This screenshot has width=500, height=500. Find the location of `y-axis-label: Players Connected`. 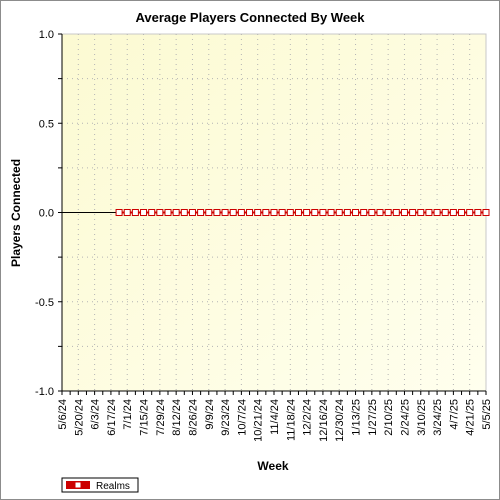

y-axis-label: Players Connected is located at coordinates (16, 213).